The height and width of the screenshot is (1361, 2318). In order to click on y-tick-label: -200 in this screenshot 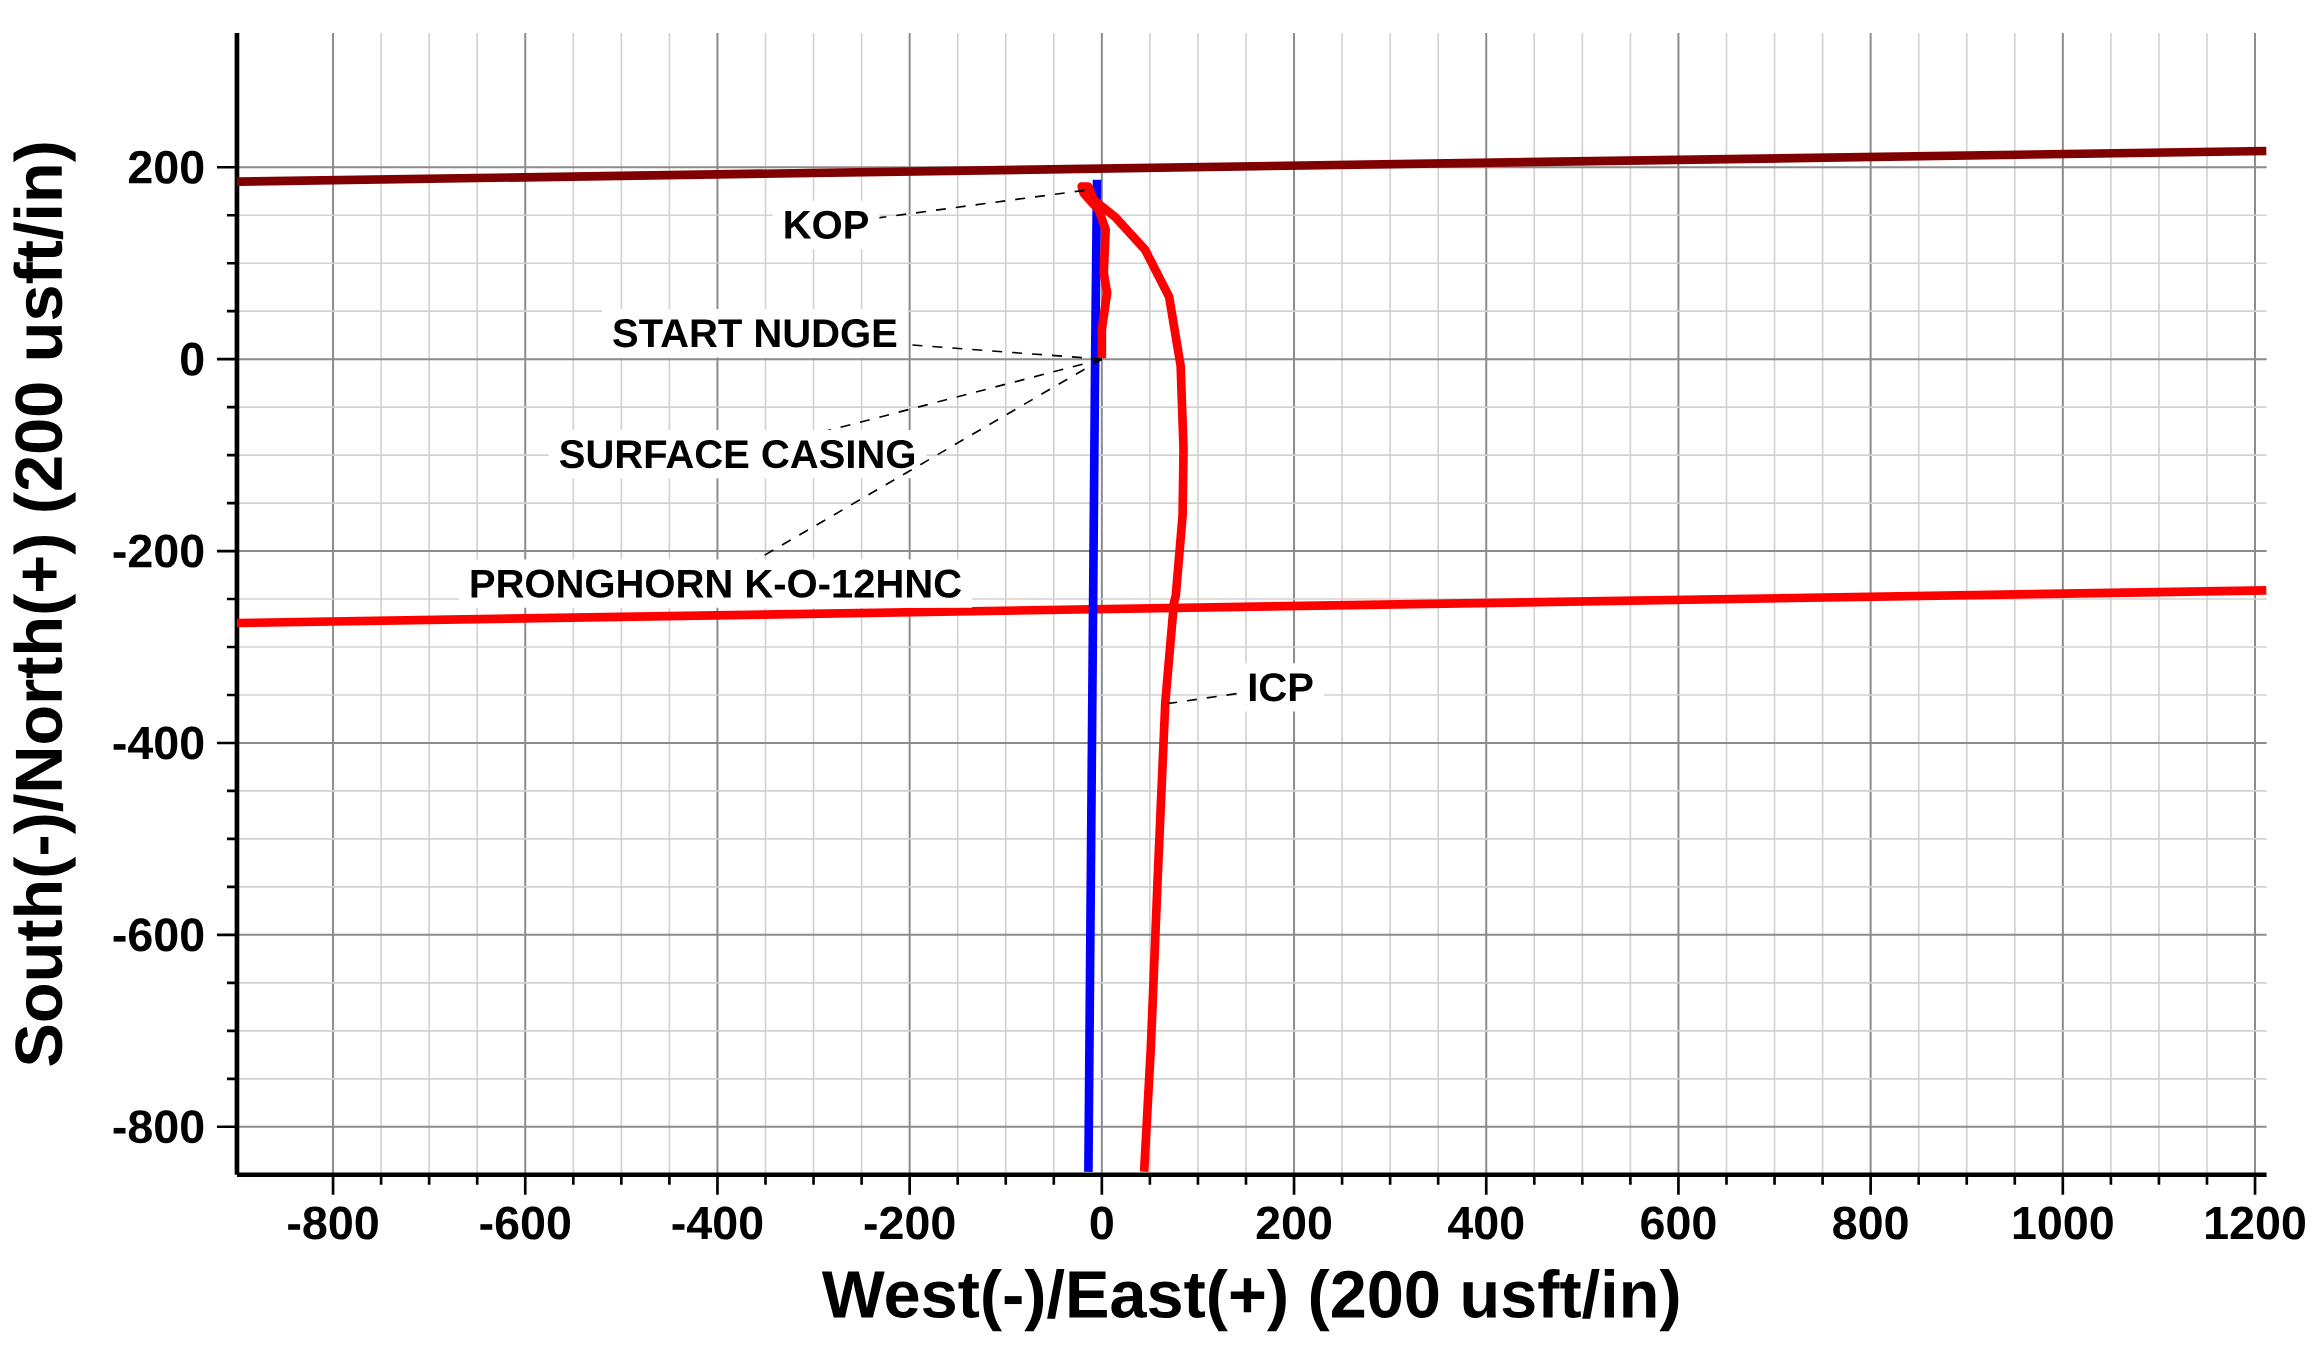, I will do `click(158, 551)`.